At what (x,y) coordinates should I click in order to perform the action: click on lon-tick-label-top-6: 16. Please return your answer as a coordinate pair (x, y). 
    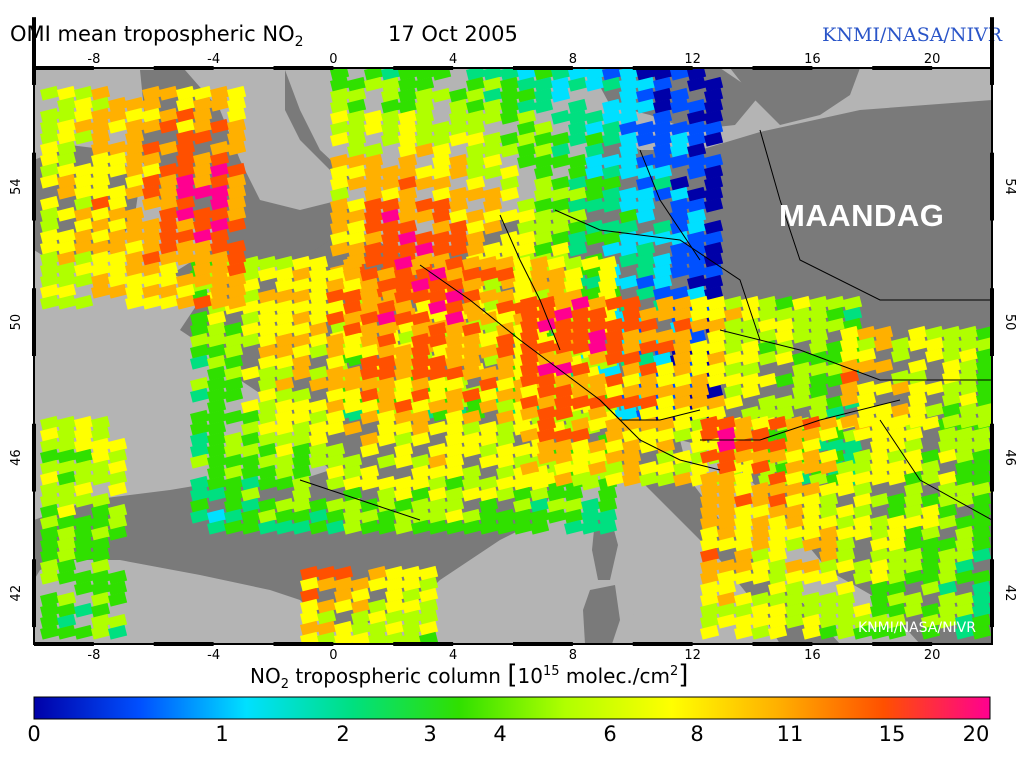
    Looking at the image, I should click on (812, 59).